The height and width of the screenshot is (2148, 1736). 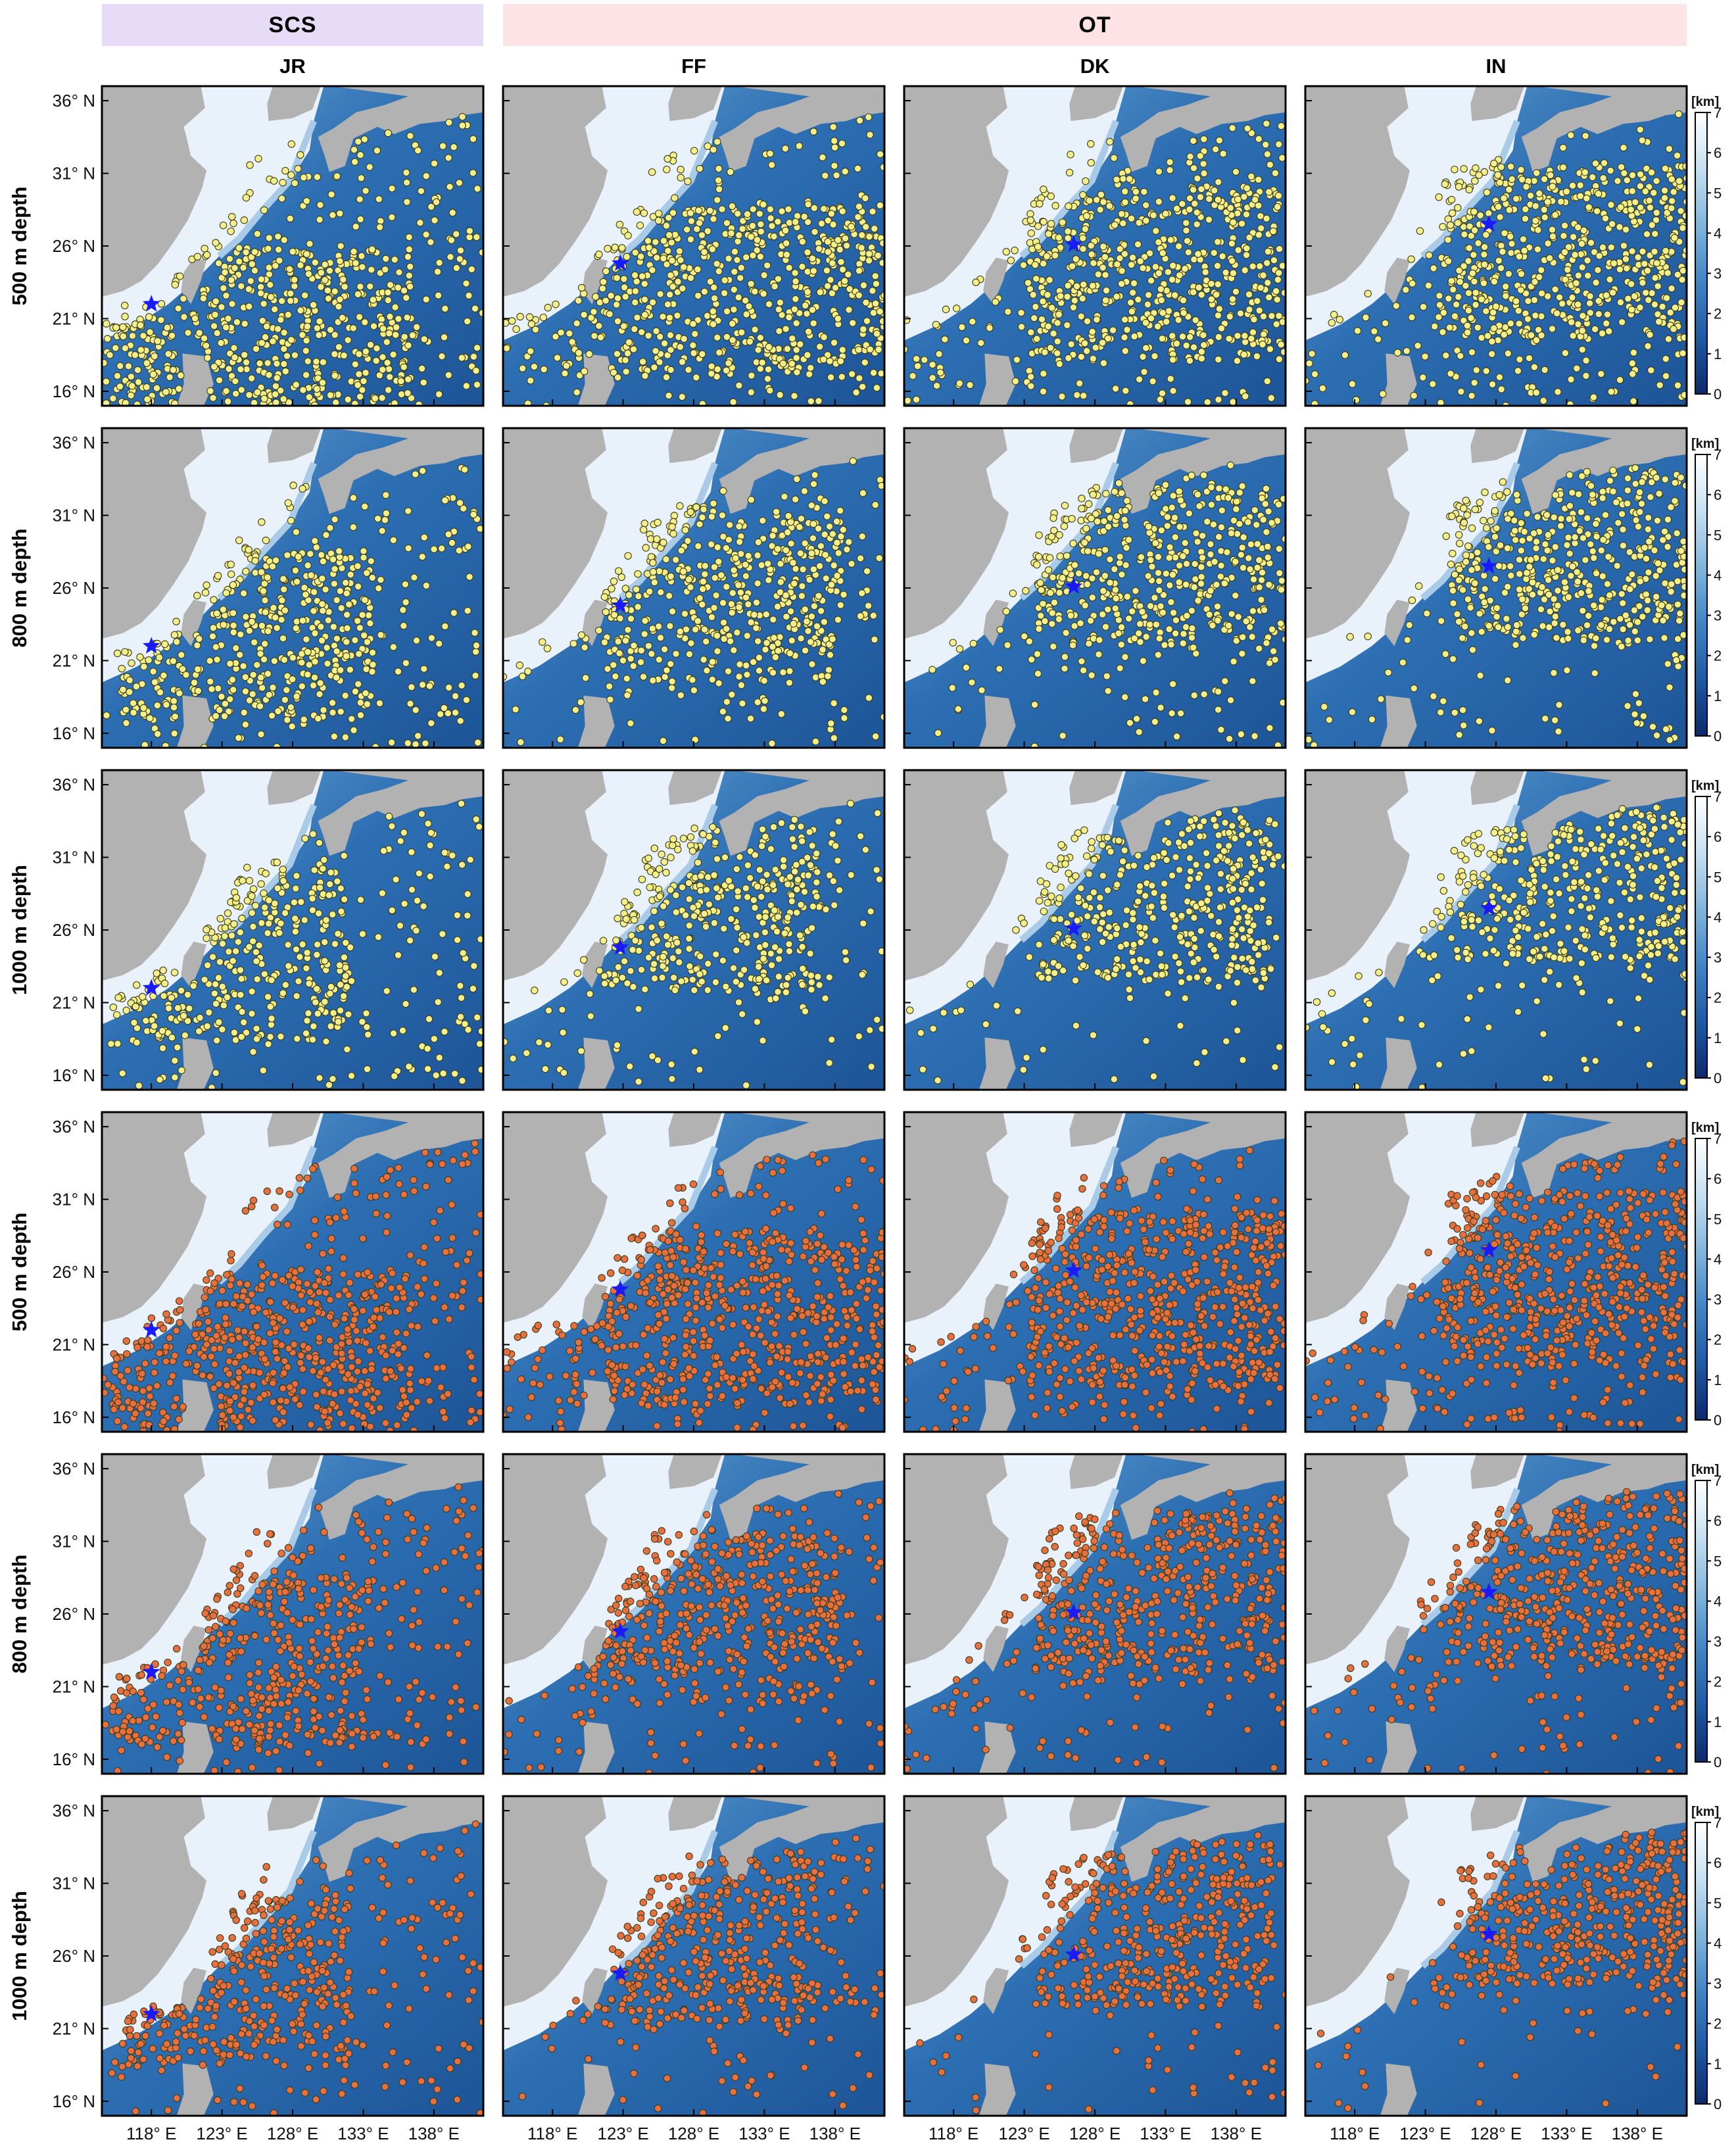 What do you see at coordinates (74, 443) in the screenshot?
I see `lat-tick-label: 36° N` at bounding box center [74, 443].